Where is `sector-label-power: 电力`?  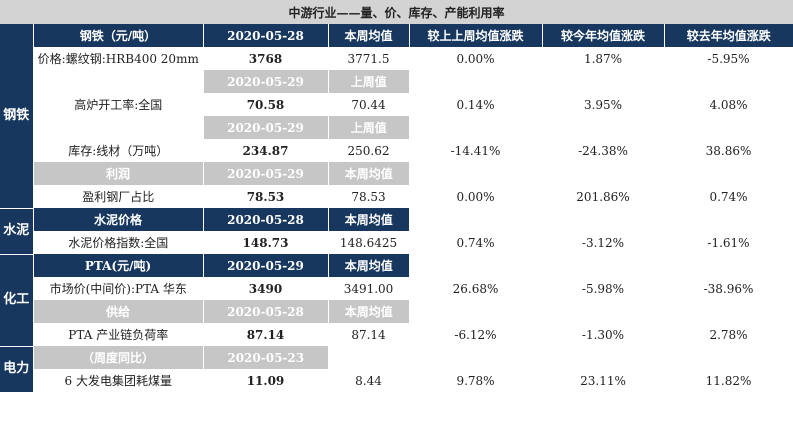
sector-label-power: 电力 is located at coordinates (17, 369).